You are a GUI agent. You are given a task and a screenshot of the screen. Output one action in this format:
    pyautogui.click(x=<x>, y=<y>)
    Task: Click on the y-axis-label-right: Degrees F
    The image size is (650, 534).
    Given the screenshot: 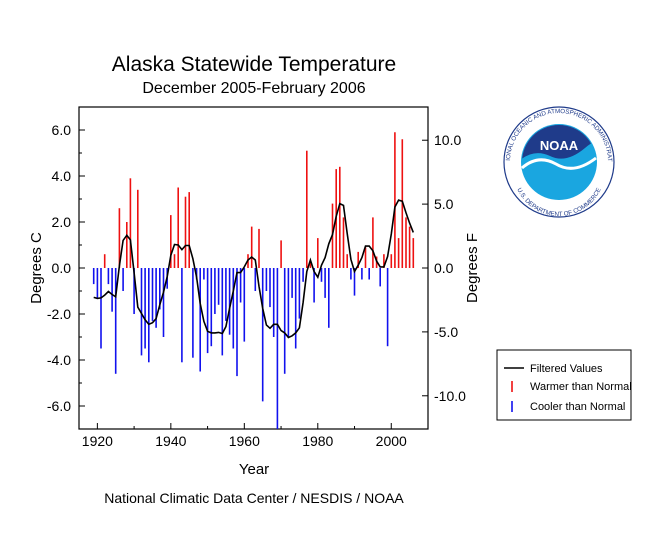 What is the action you would take?
    pyautogui.click(x=472, y=268)
    